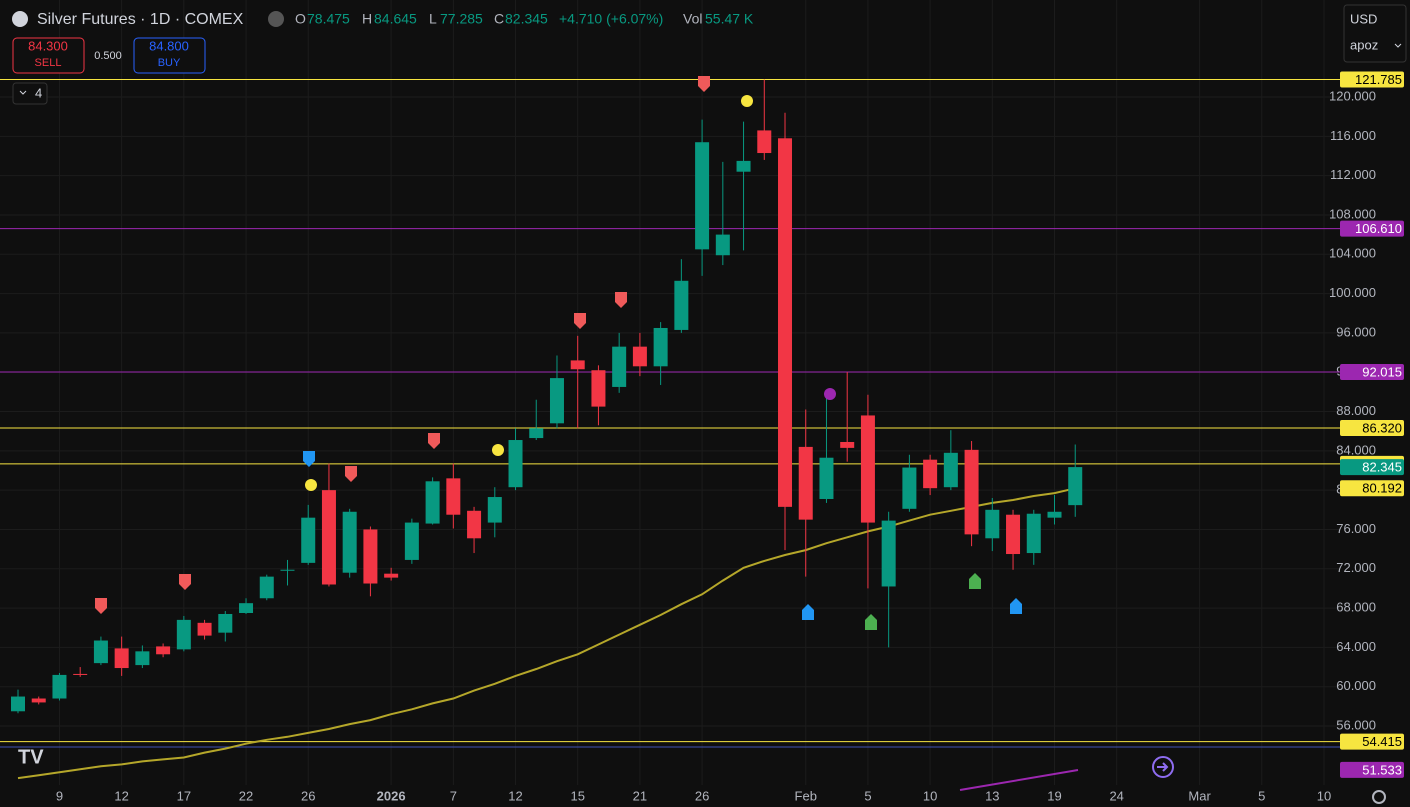  Describe the element at coordinates (433, 19) in the screenshot. I see `ohlc-label: L` at that location.